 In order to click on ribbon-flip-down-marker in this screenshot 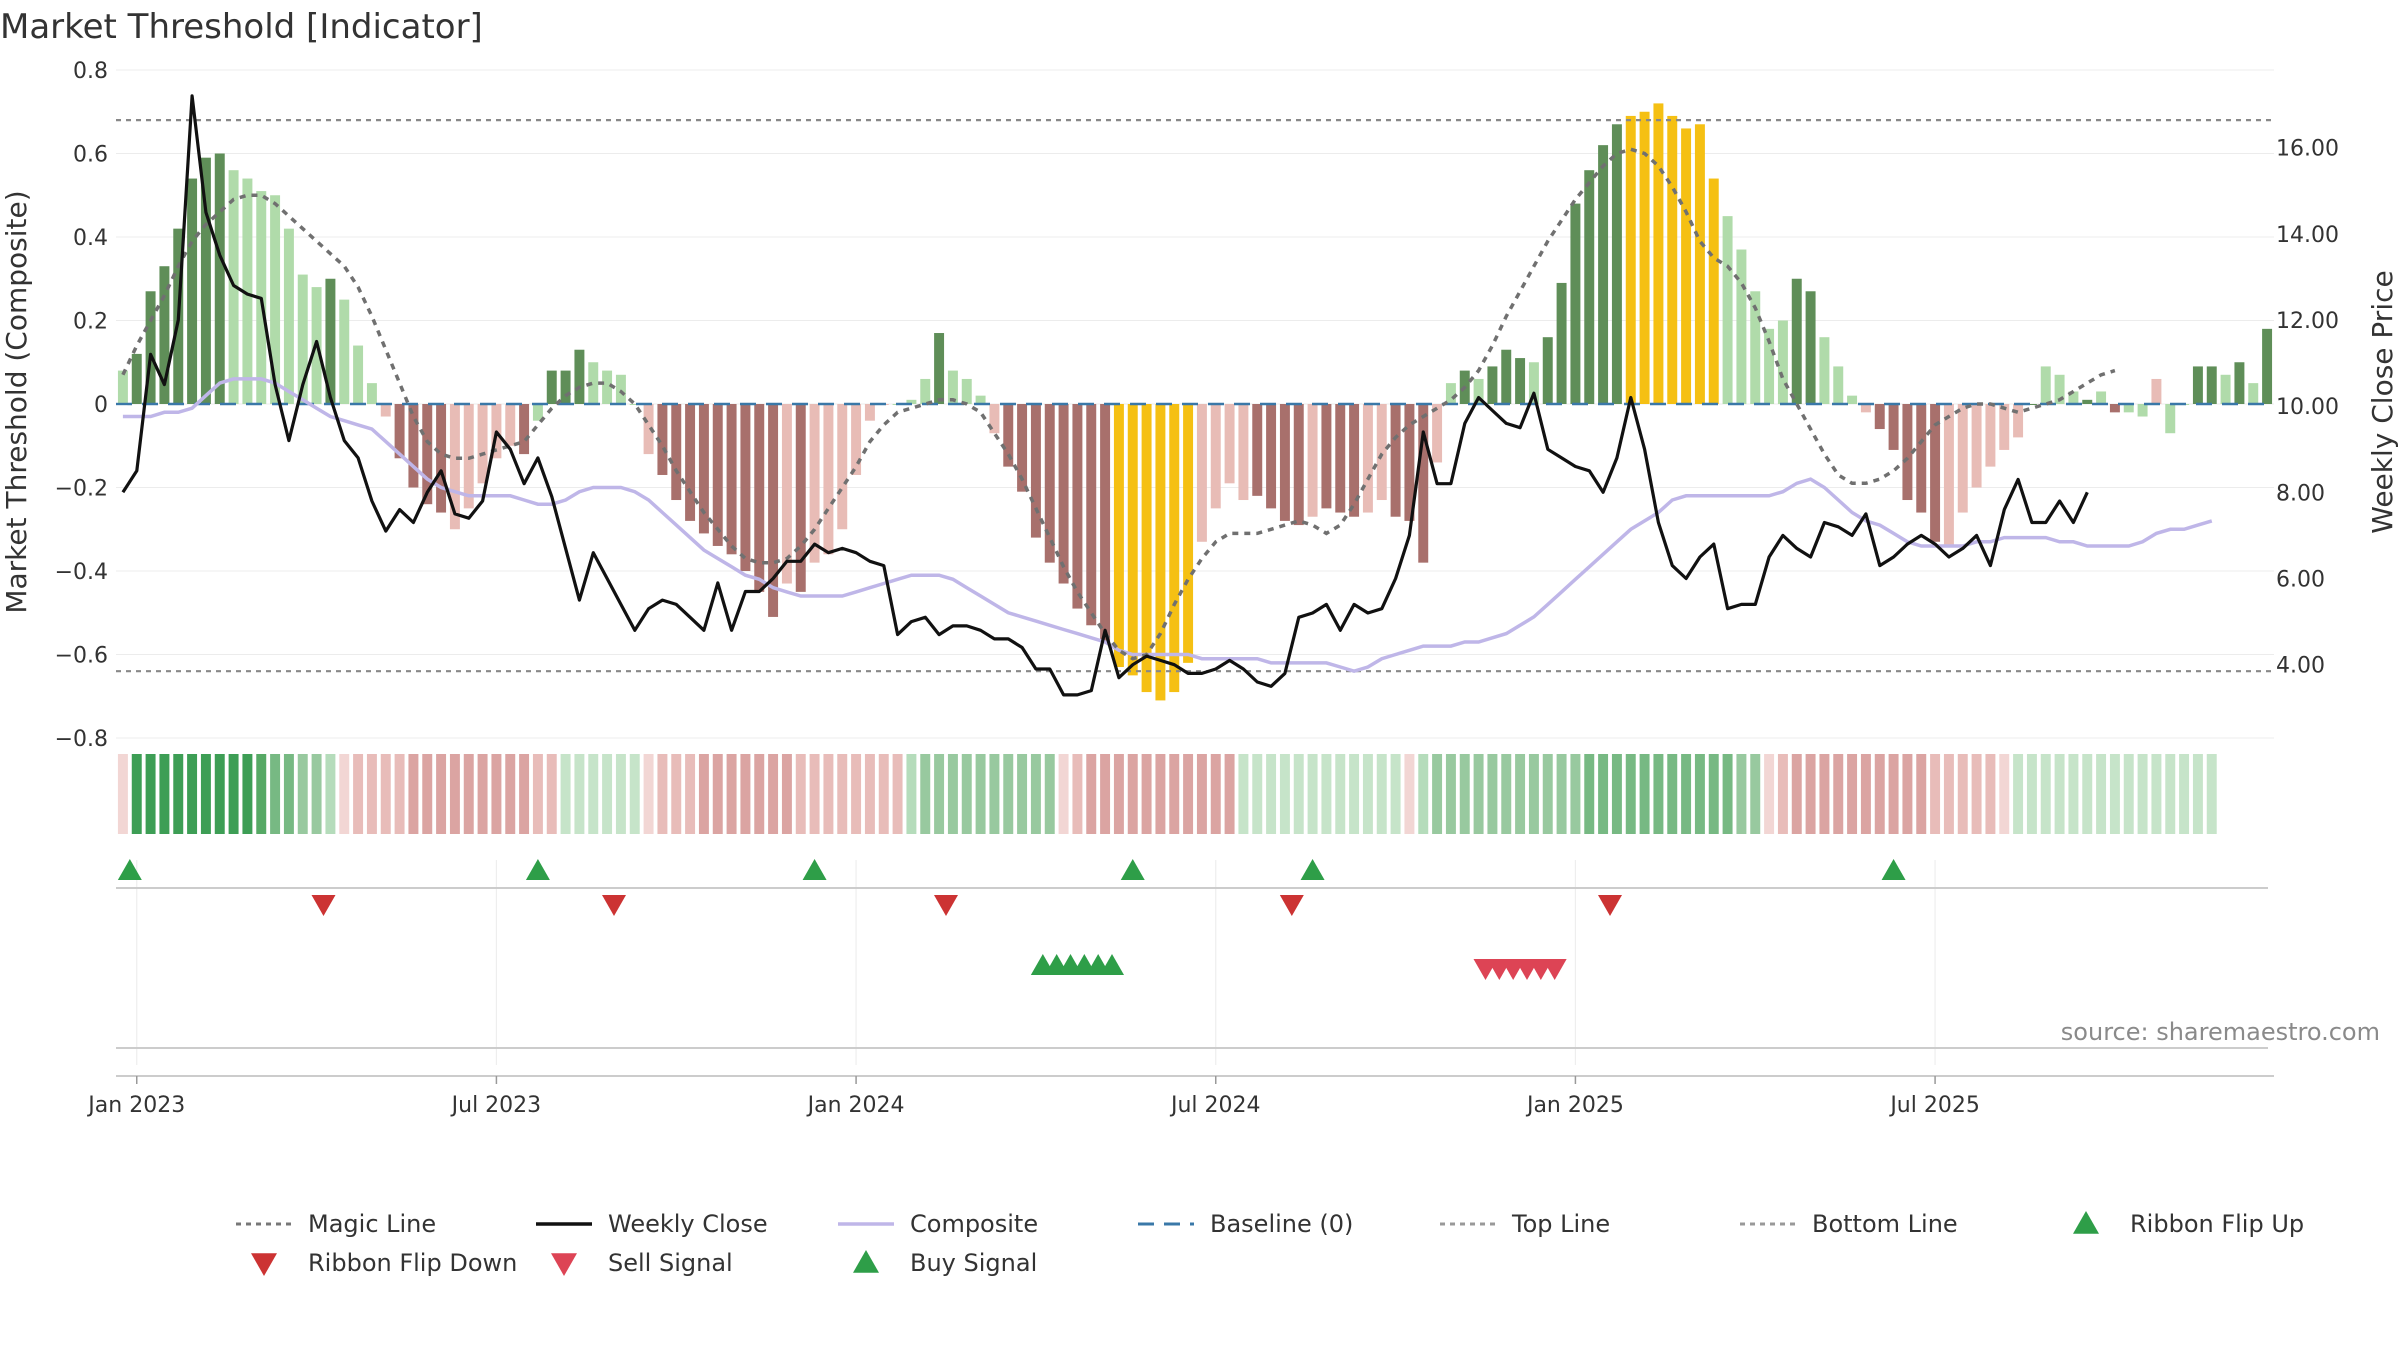, I will do `click(1610, 905)`.